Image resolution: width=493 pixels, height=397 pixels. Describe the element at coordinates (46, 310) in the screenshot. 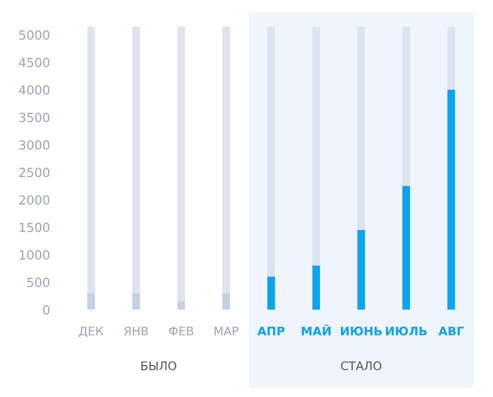

I see `y-tick-label: 0` at that location.